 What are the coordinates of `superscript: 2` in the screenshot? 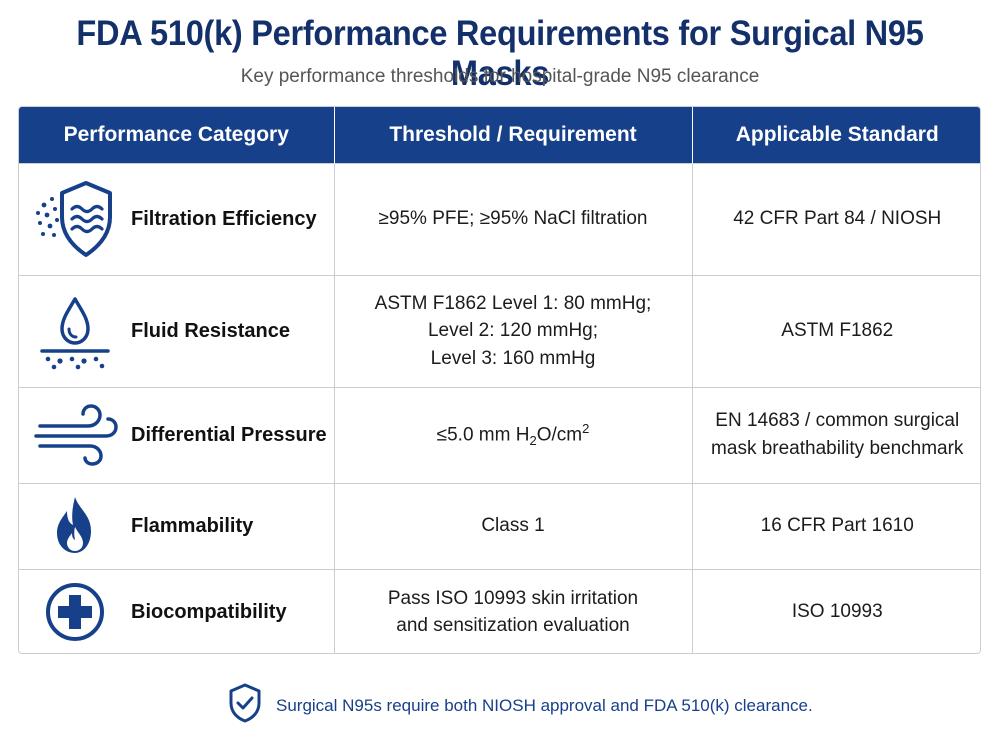 It's located at (586, 428).